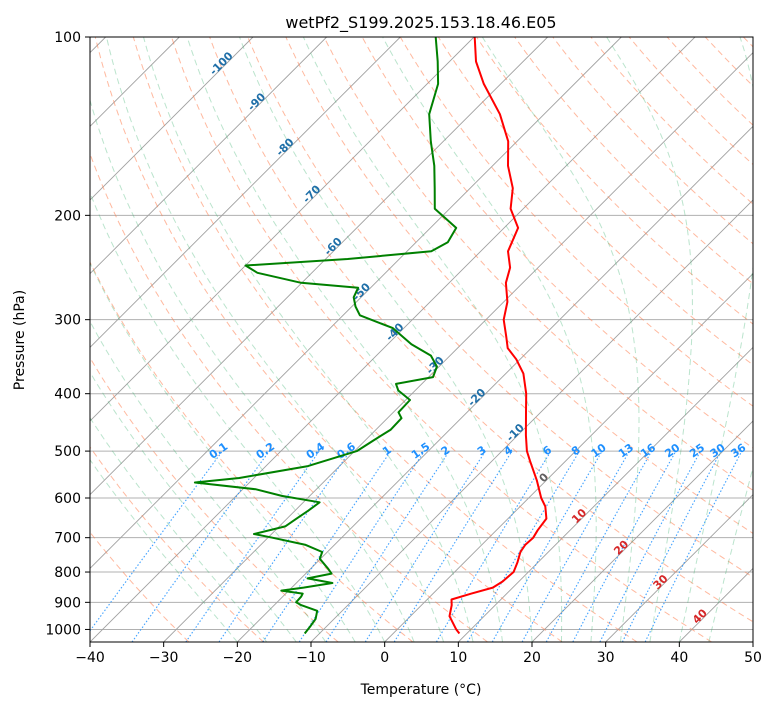  Describe the element at coordinates (67, 603) in the screenshot. I see `y-tick-label: 900` at that location.